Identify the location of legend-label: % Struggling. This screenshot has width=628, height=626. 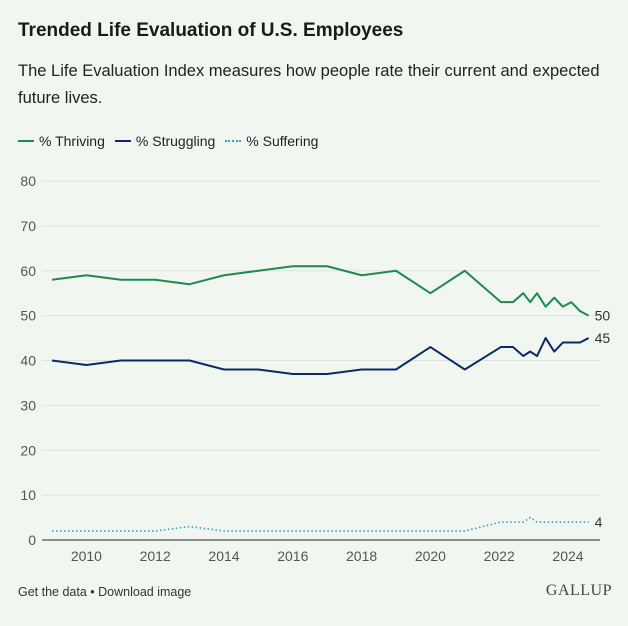
(175, 141).